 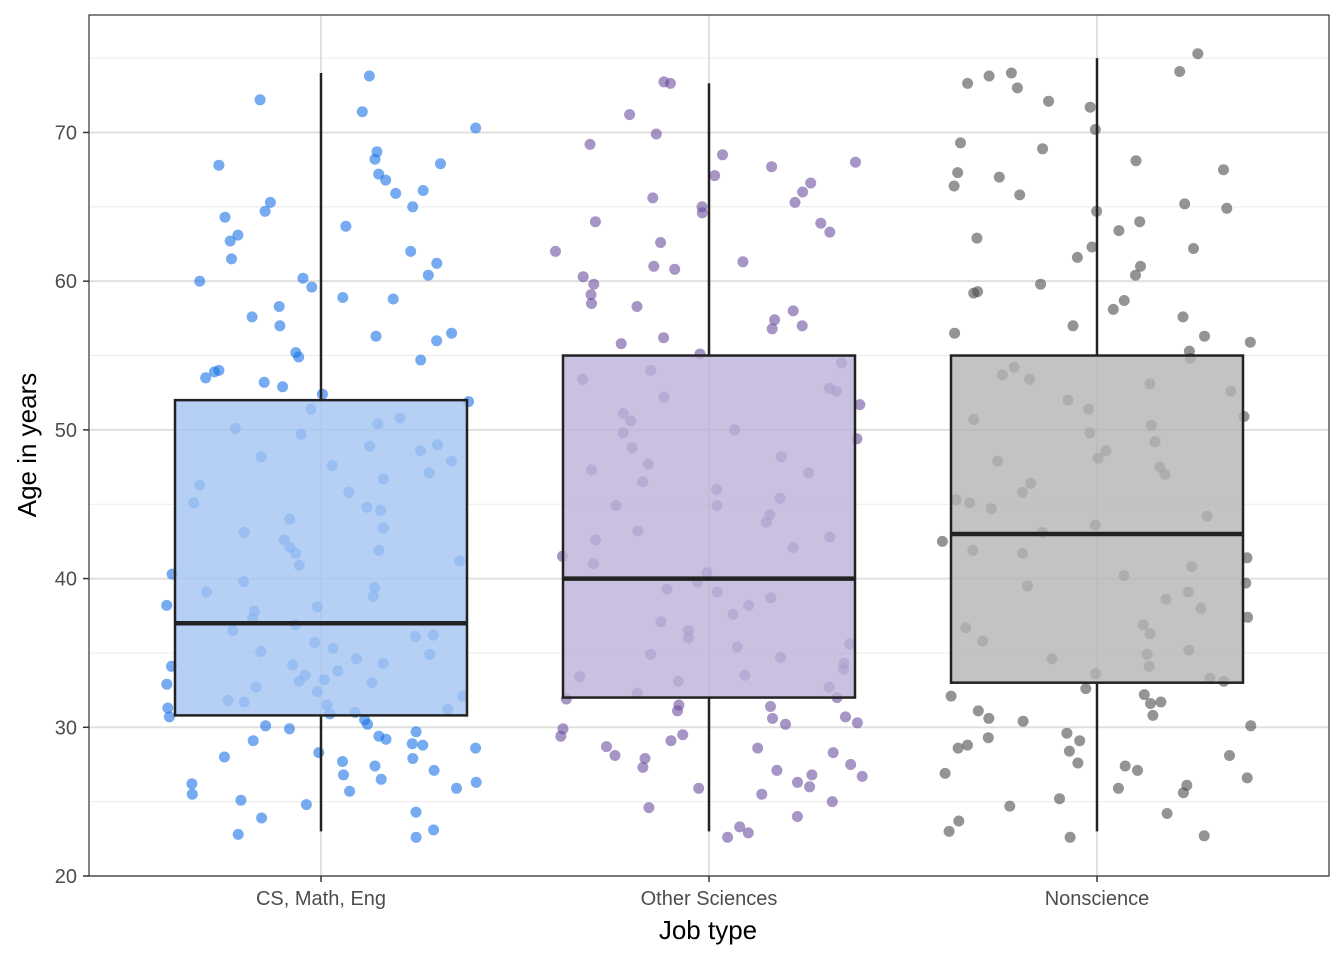 I want to click on y-tick-label: 60, so click(x=66, y=282).